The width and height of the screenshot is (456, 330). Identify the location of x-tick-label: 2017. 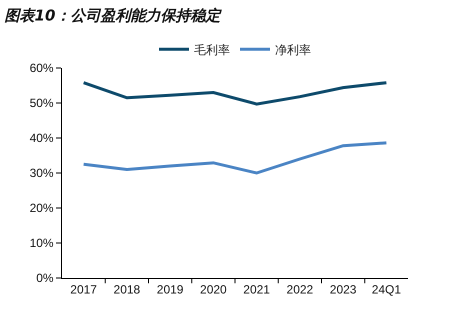
(84, 289).